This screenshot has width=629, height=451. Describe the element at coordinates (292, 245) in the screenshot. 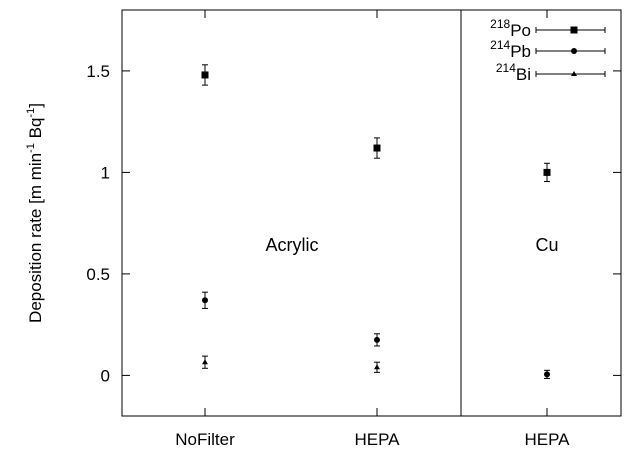

I see `panel-label-acrylic: Acrylic` at that location.